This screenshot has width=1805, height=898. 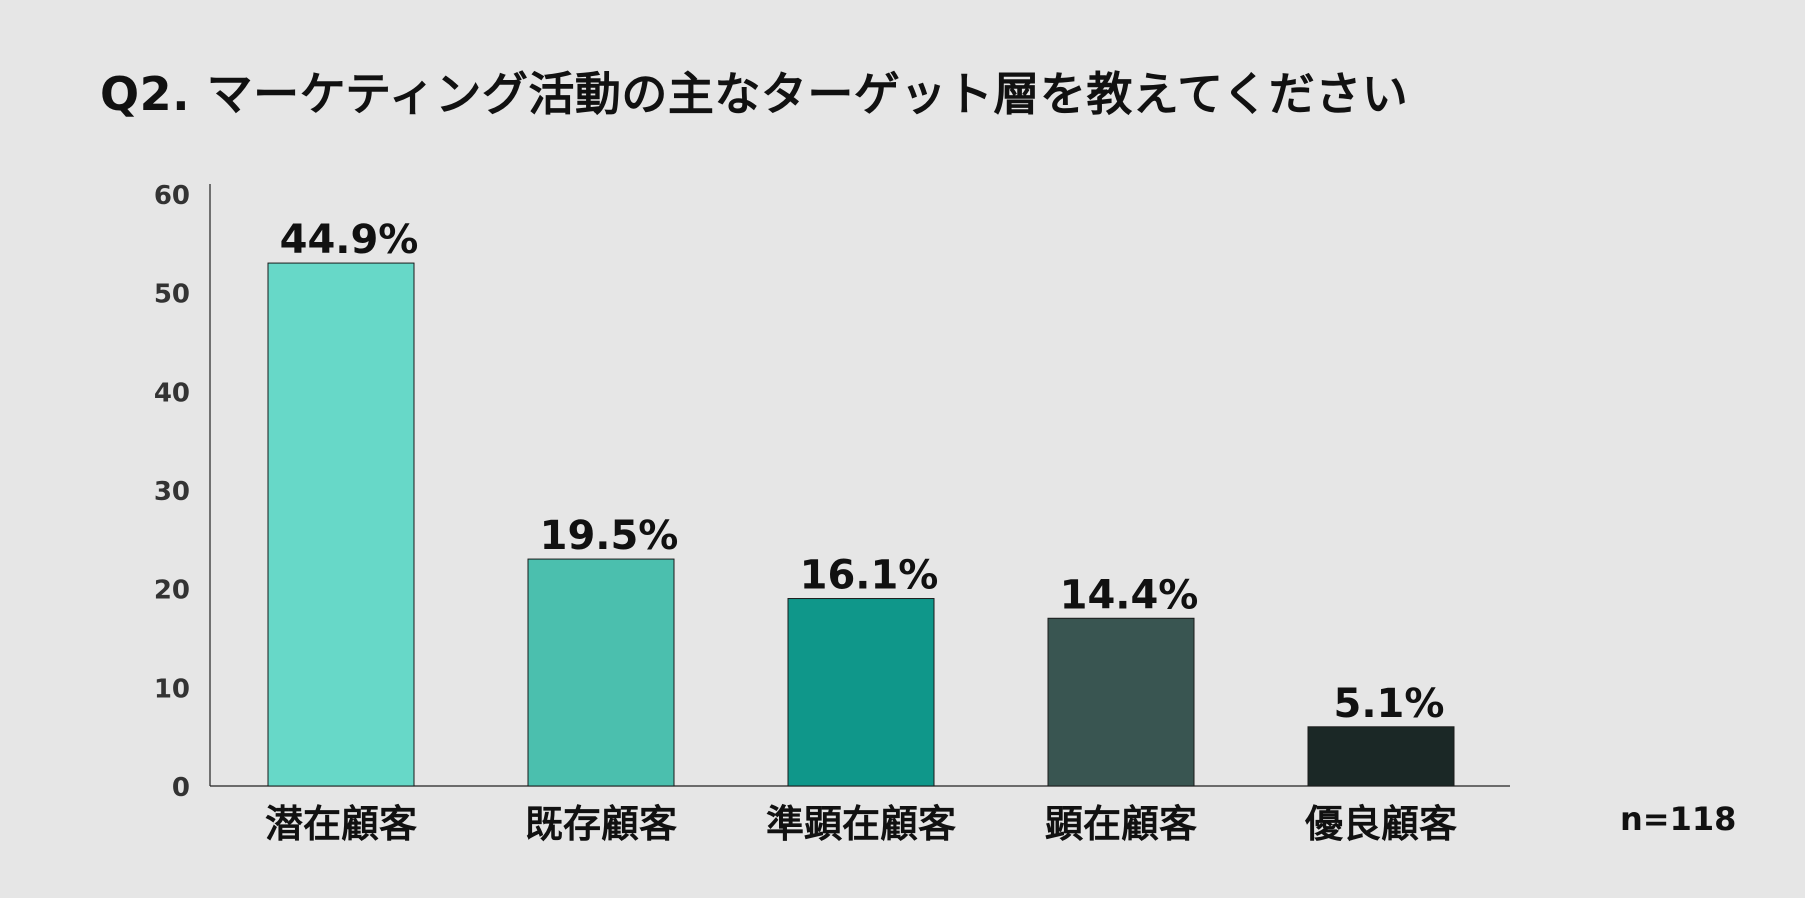 I want to click on y-axis: 0 10 20 30 40 50 60, so click(x=182, y=492).